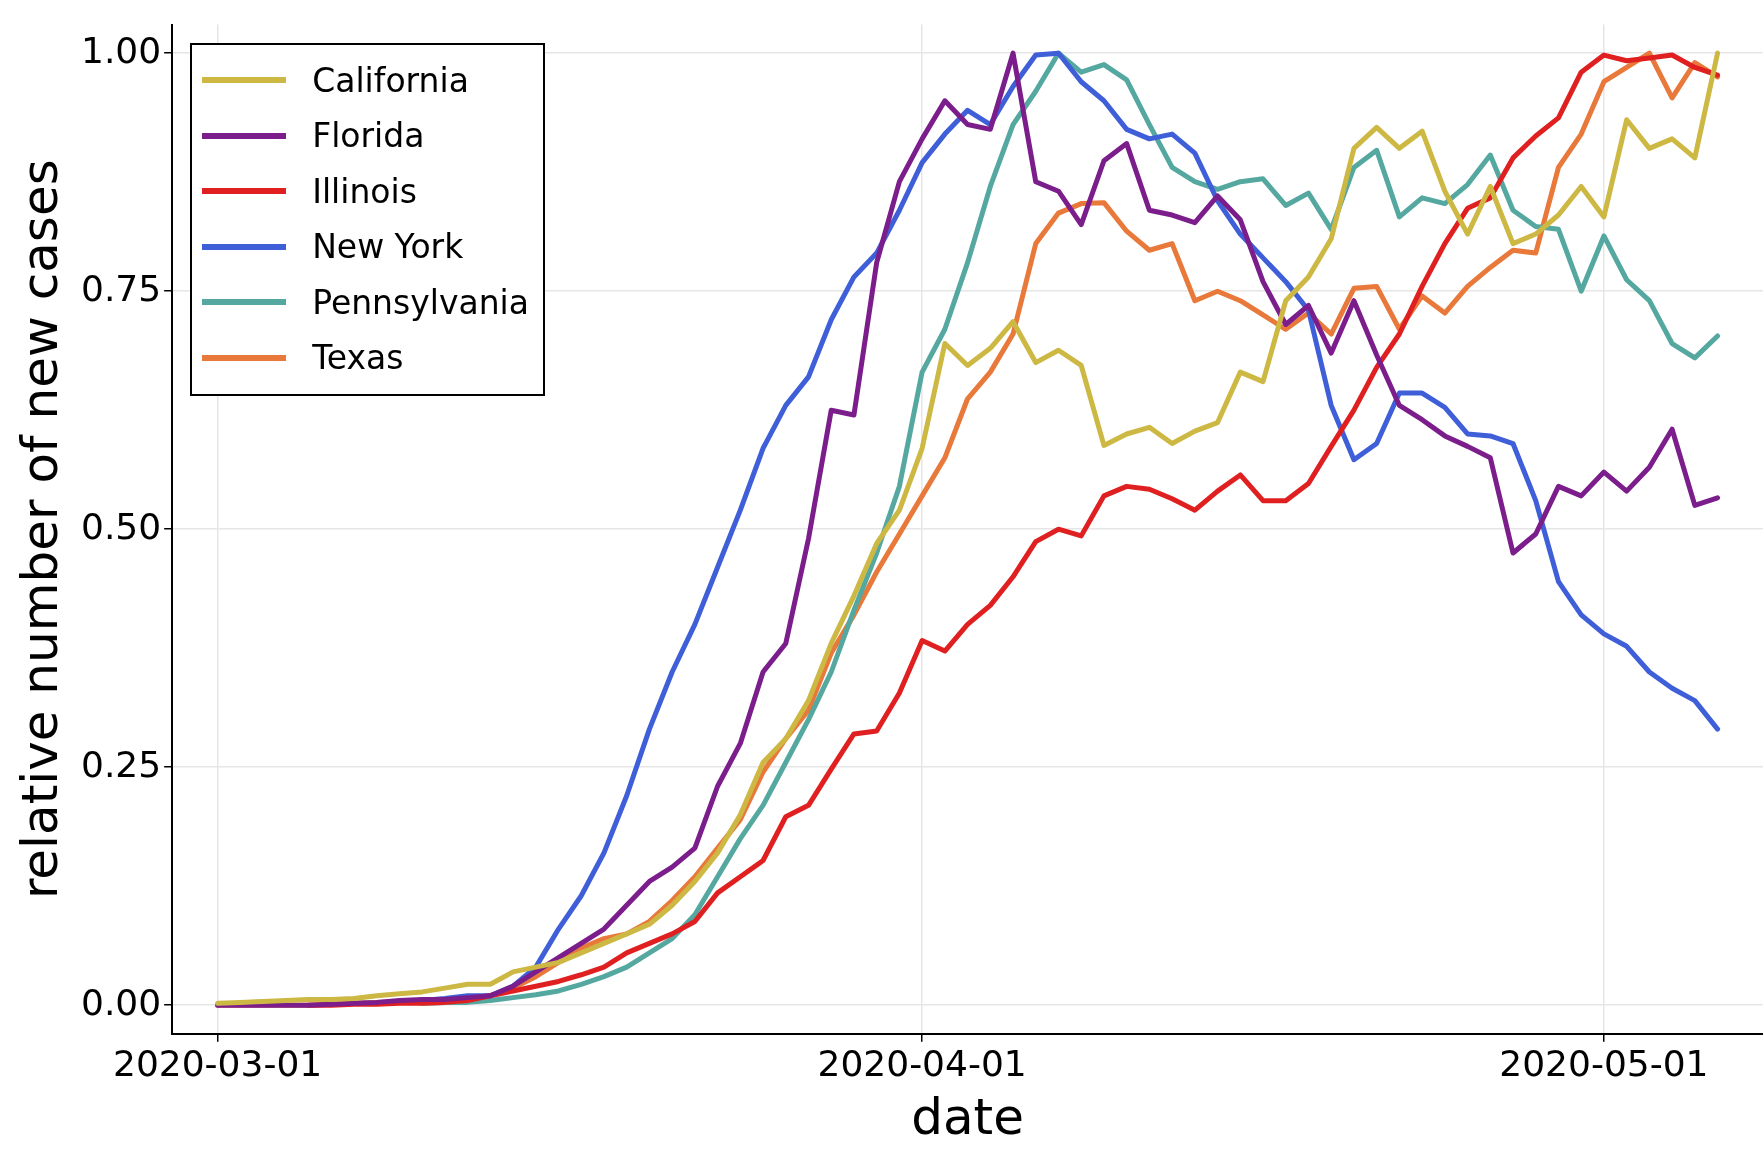 The height and width of the screenshot is (1156, 1763). Describe the element at coordinates (388, 247) in the screenshot. I see `legend-label: New York` at that location.